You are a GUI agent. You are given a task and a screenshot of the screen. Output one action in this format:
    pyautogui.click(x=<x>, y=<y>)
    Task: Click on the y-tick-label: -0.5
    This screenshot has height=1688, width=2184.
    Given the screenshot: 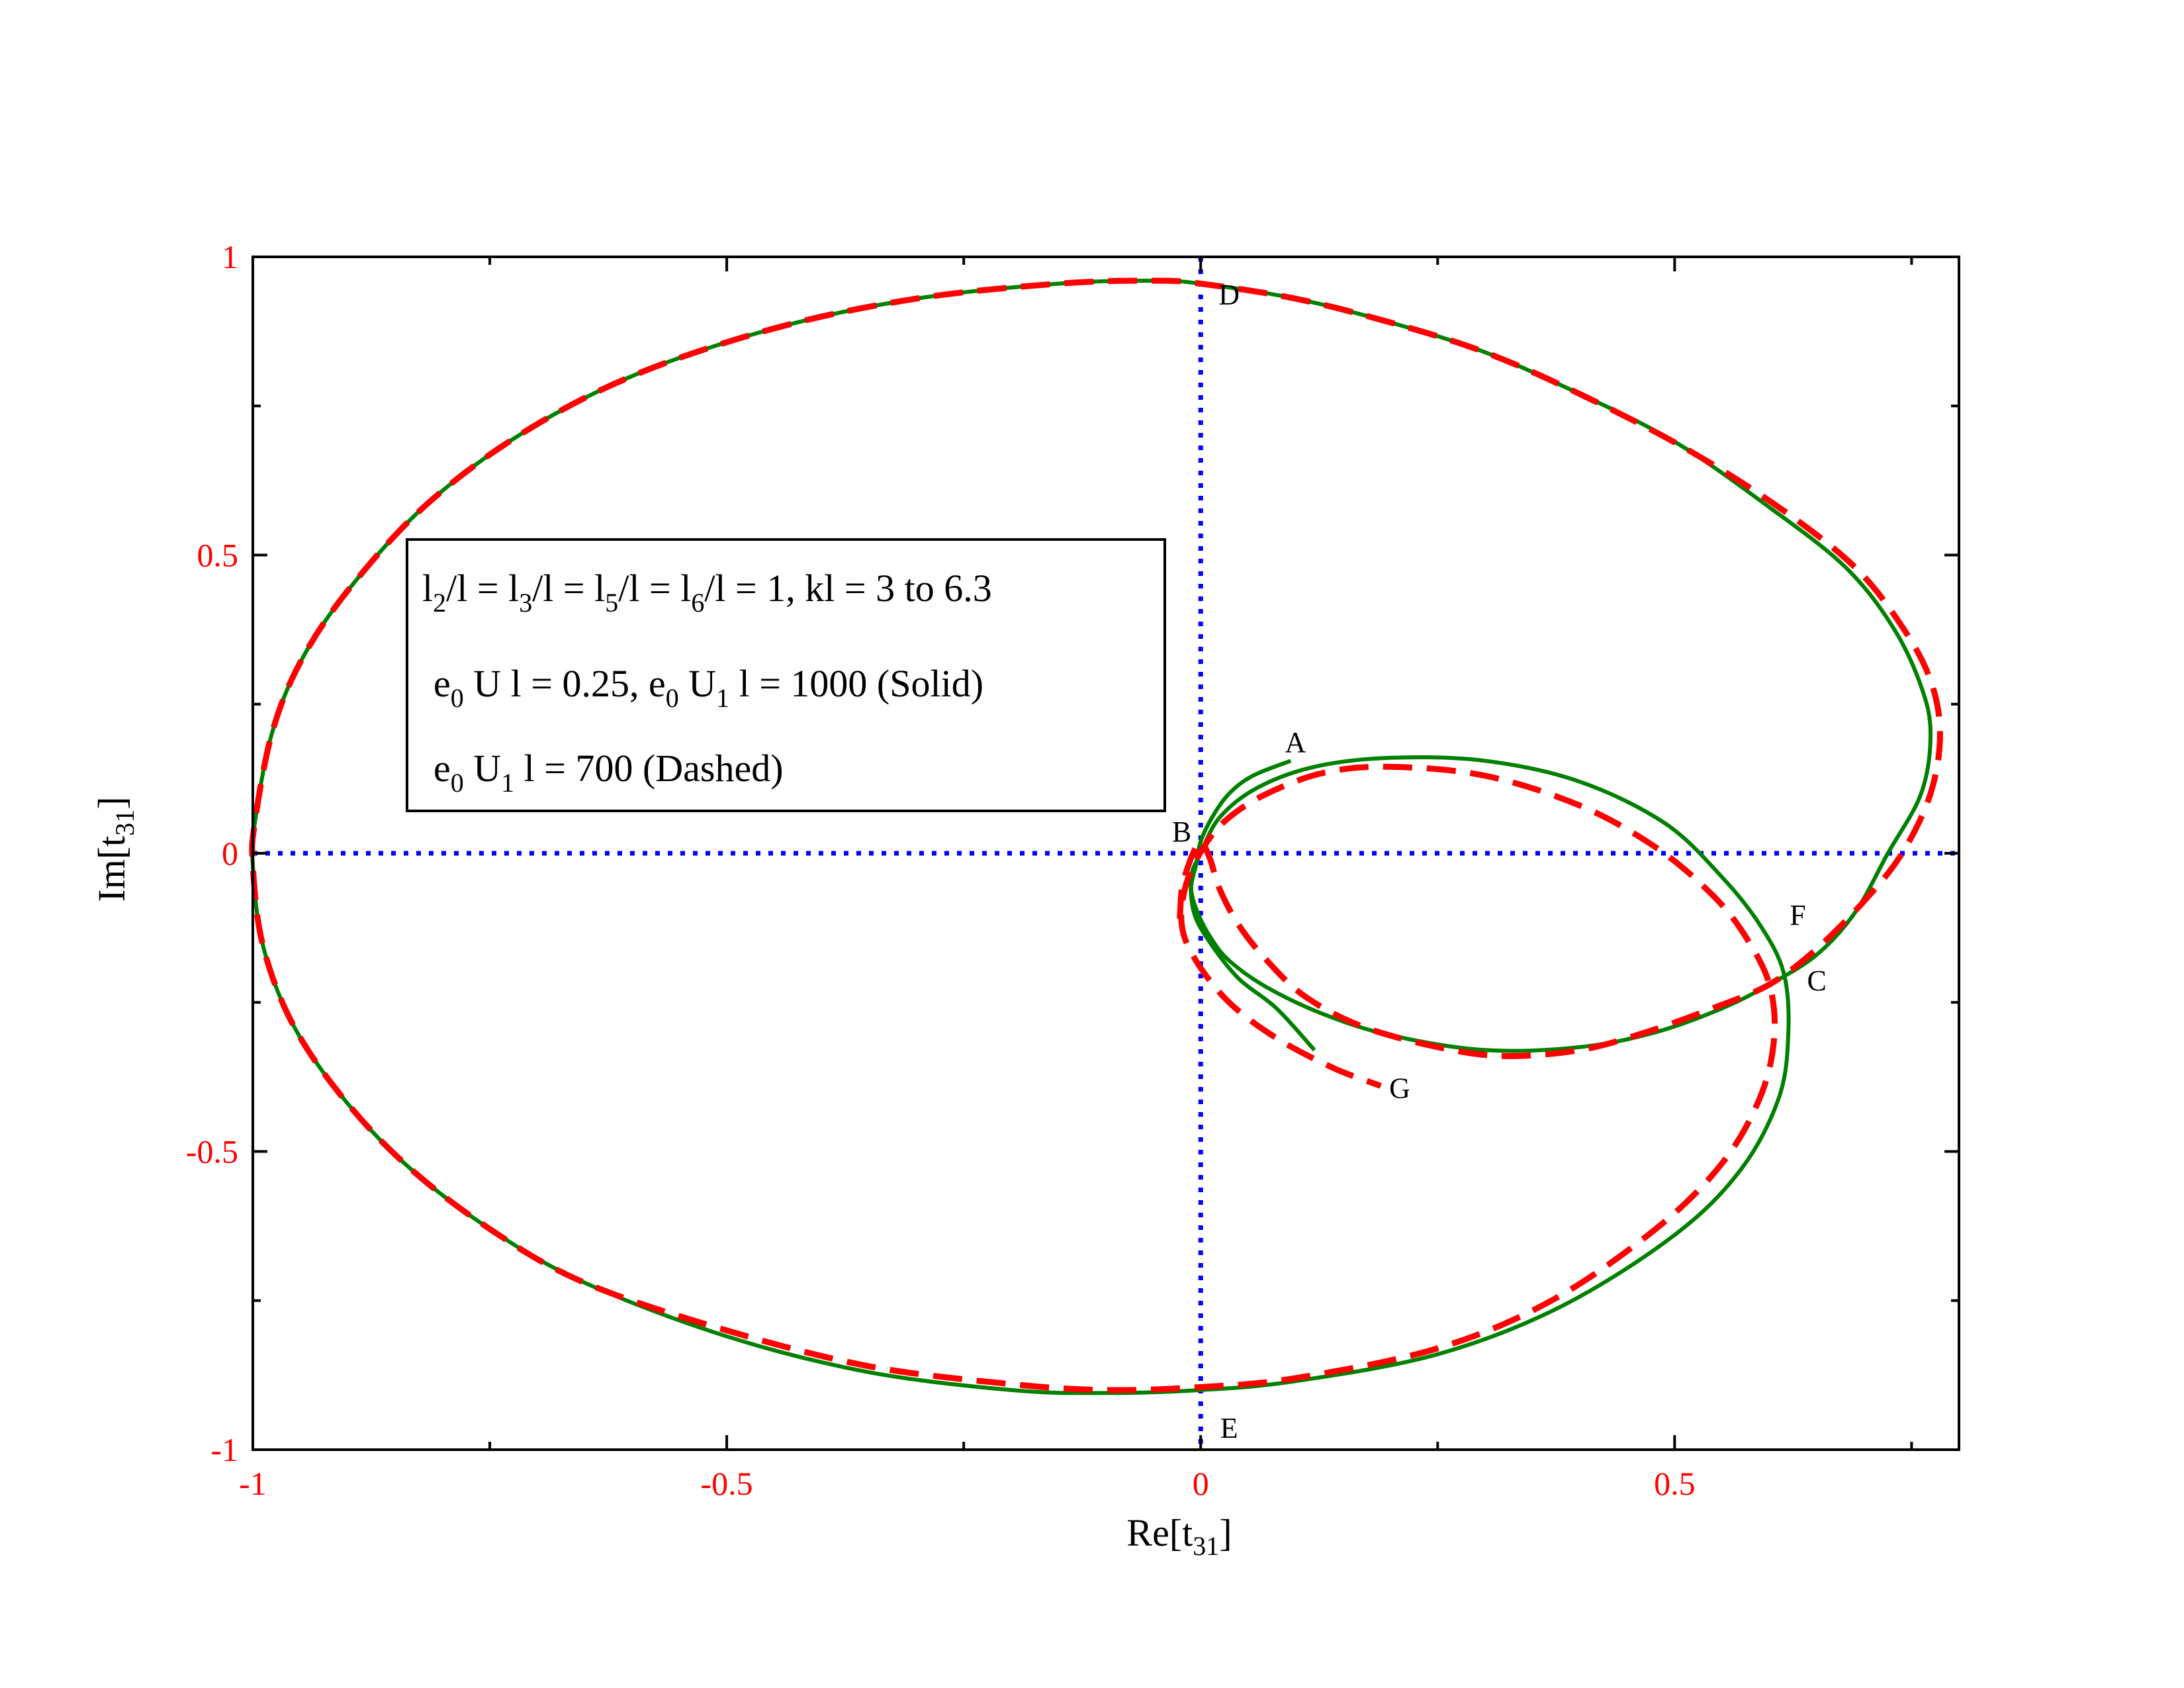 What is the action you would take?
    pyautogui.click(x=212, y=1151)
    